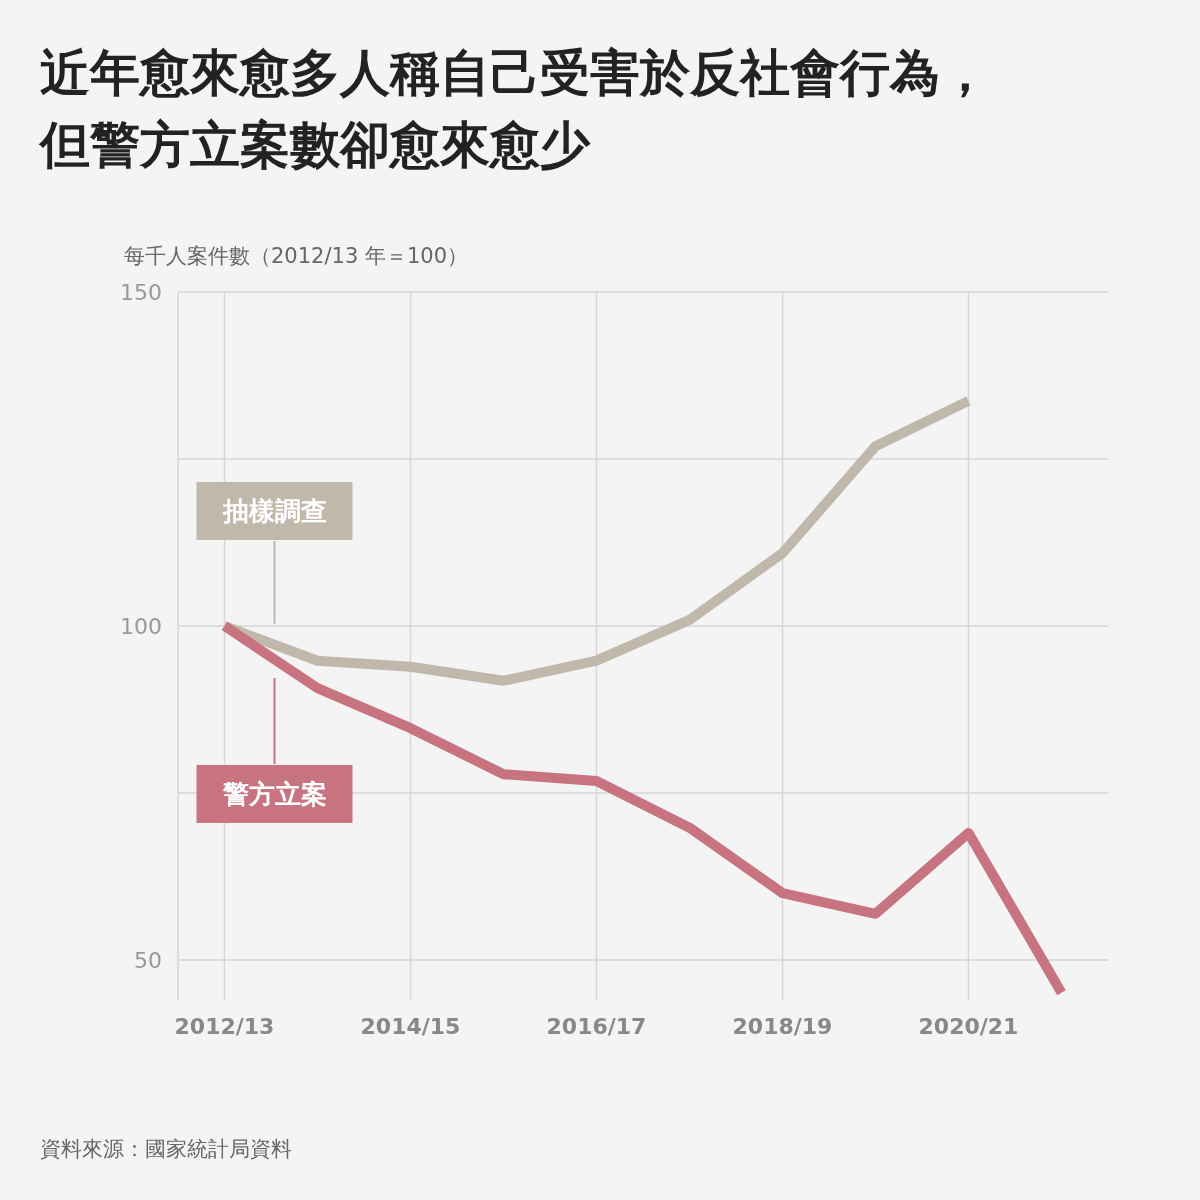  What do you see at coordinates (148, 960) in the screenshot?
I see `y-tick-label: 50` at bounding box center [148, 960].